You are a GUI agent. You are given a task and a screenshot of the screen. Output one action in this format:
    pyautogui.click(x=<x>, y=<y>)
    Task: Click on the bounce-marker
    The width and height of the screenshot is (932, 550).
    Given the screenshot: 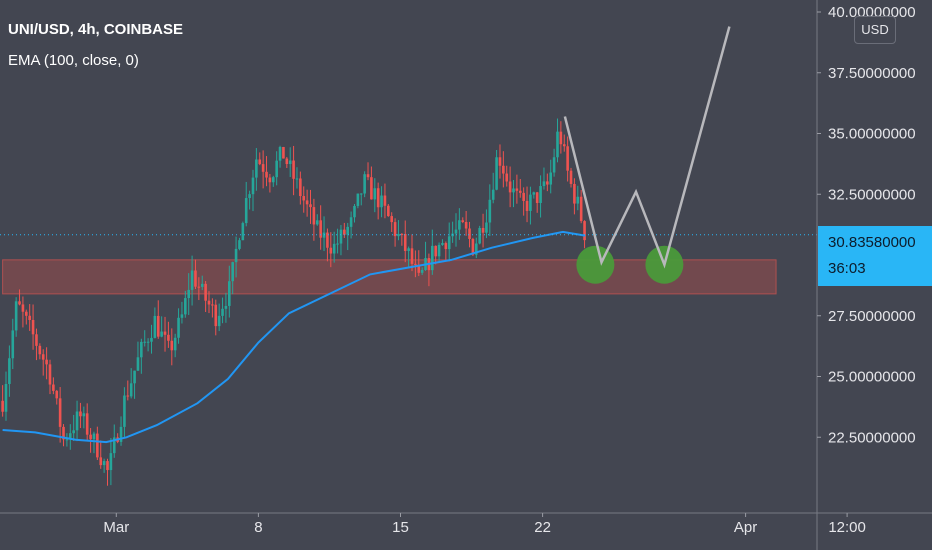 What is the action you would take?
    pyautogui.click(x=595, y=264)
    